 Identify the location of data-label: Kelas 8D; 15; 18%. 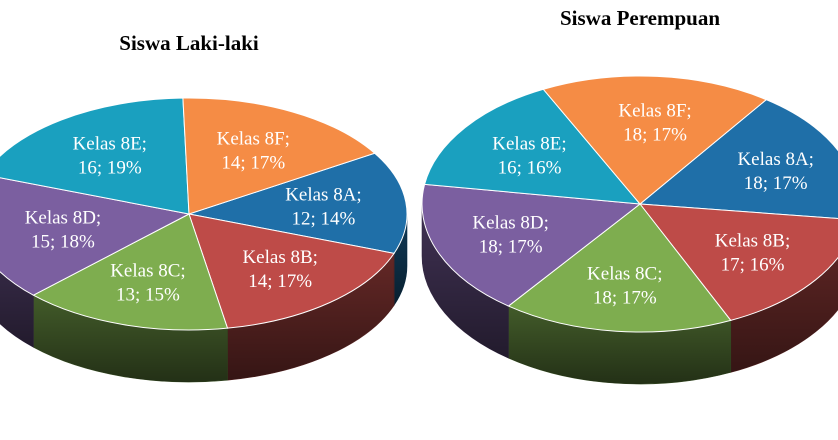
(63, 229).